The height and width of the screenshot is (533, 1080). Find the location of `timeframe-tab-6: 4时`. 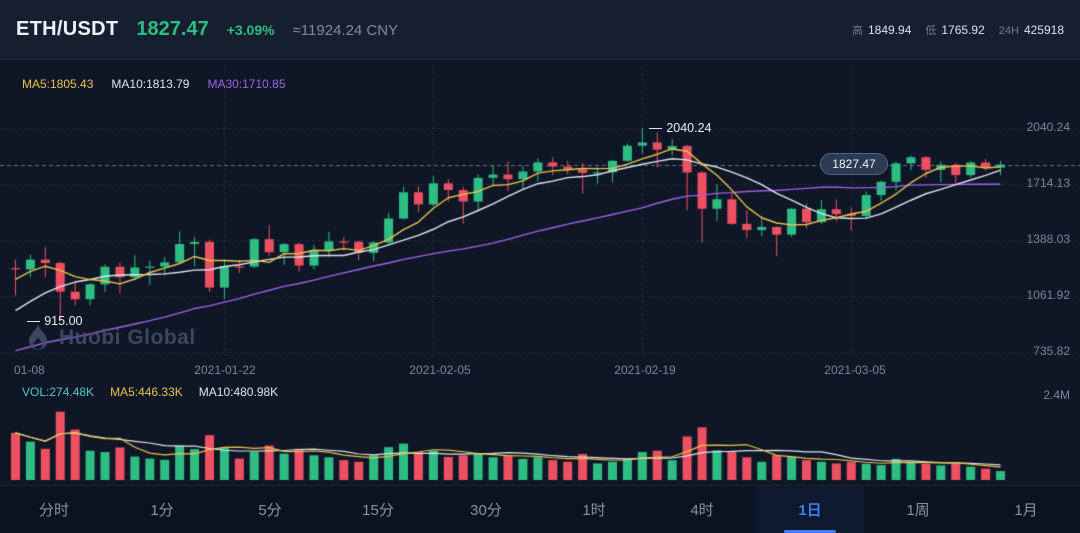

timeframe-tab-6: 4时 is located at coordinates (702, 509).